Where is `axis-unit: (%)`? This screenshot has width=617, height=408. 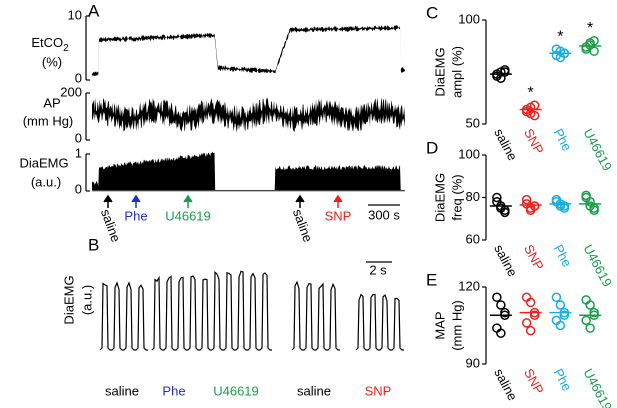
axis-unit: (%) is located at coordinates (52, 61).